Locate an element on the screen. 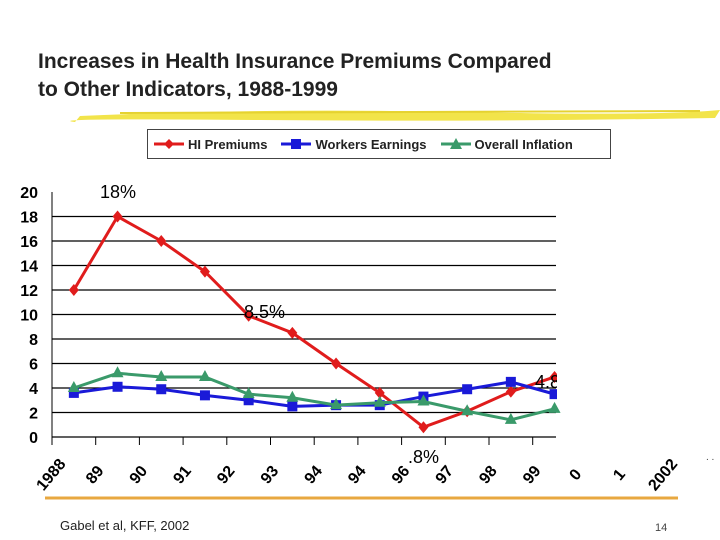 This screenshot has width=720, height=540. y-tick-label: 12 is located at coordinates (29, 291).